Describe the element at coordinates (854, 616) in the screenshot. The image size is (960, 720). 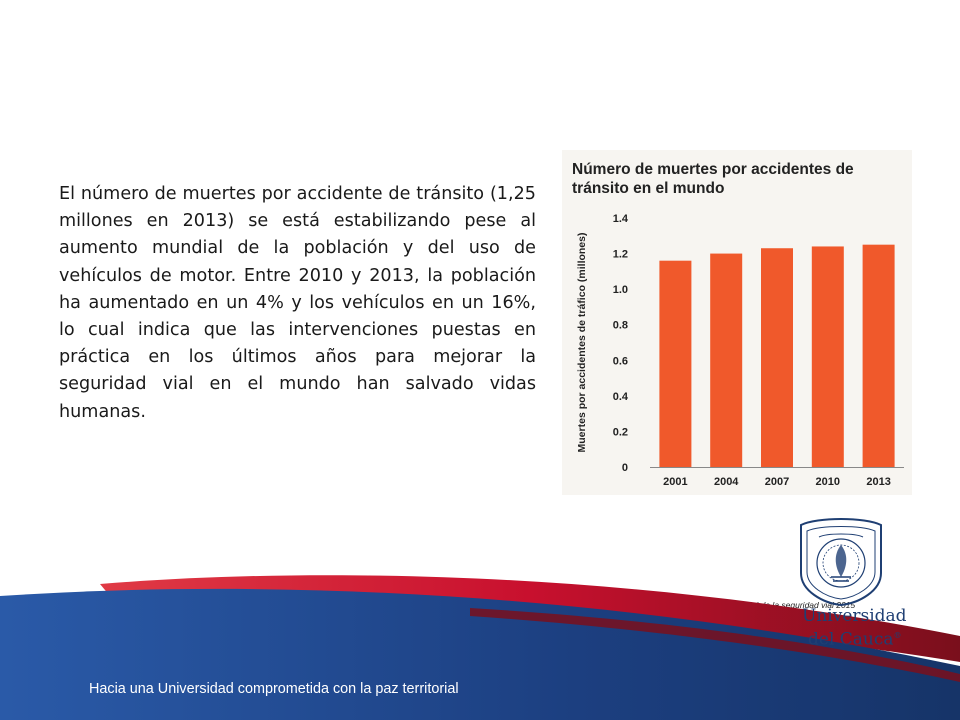
I see `university-name-line1: Universidad` at that location.